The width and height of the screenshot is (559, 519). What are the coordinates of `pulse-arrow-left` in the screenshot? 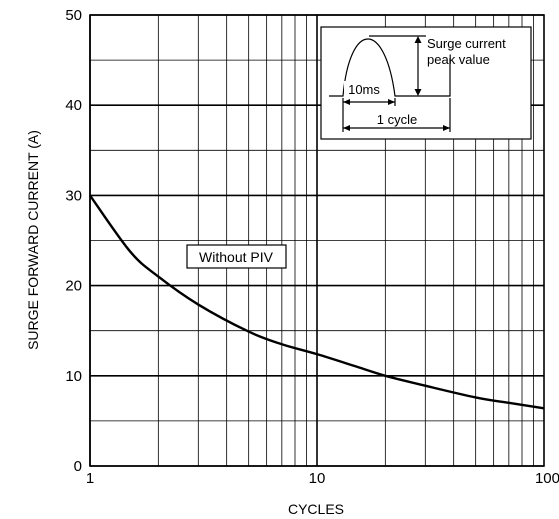 It's located at (346, 102).